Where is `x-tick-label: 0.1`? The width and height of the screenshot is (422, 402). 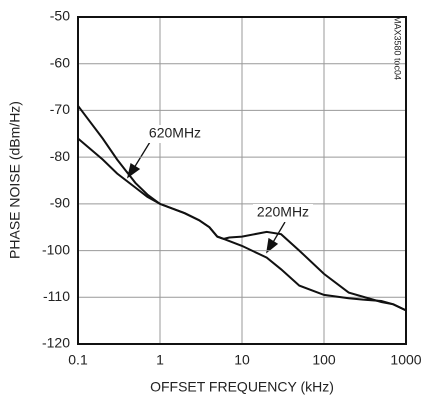
x-tick-label: 0.1 is located at coordinates (78, 360).